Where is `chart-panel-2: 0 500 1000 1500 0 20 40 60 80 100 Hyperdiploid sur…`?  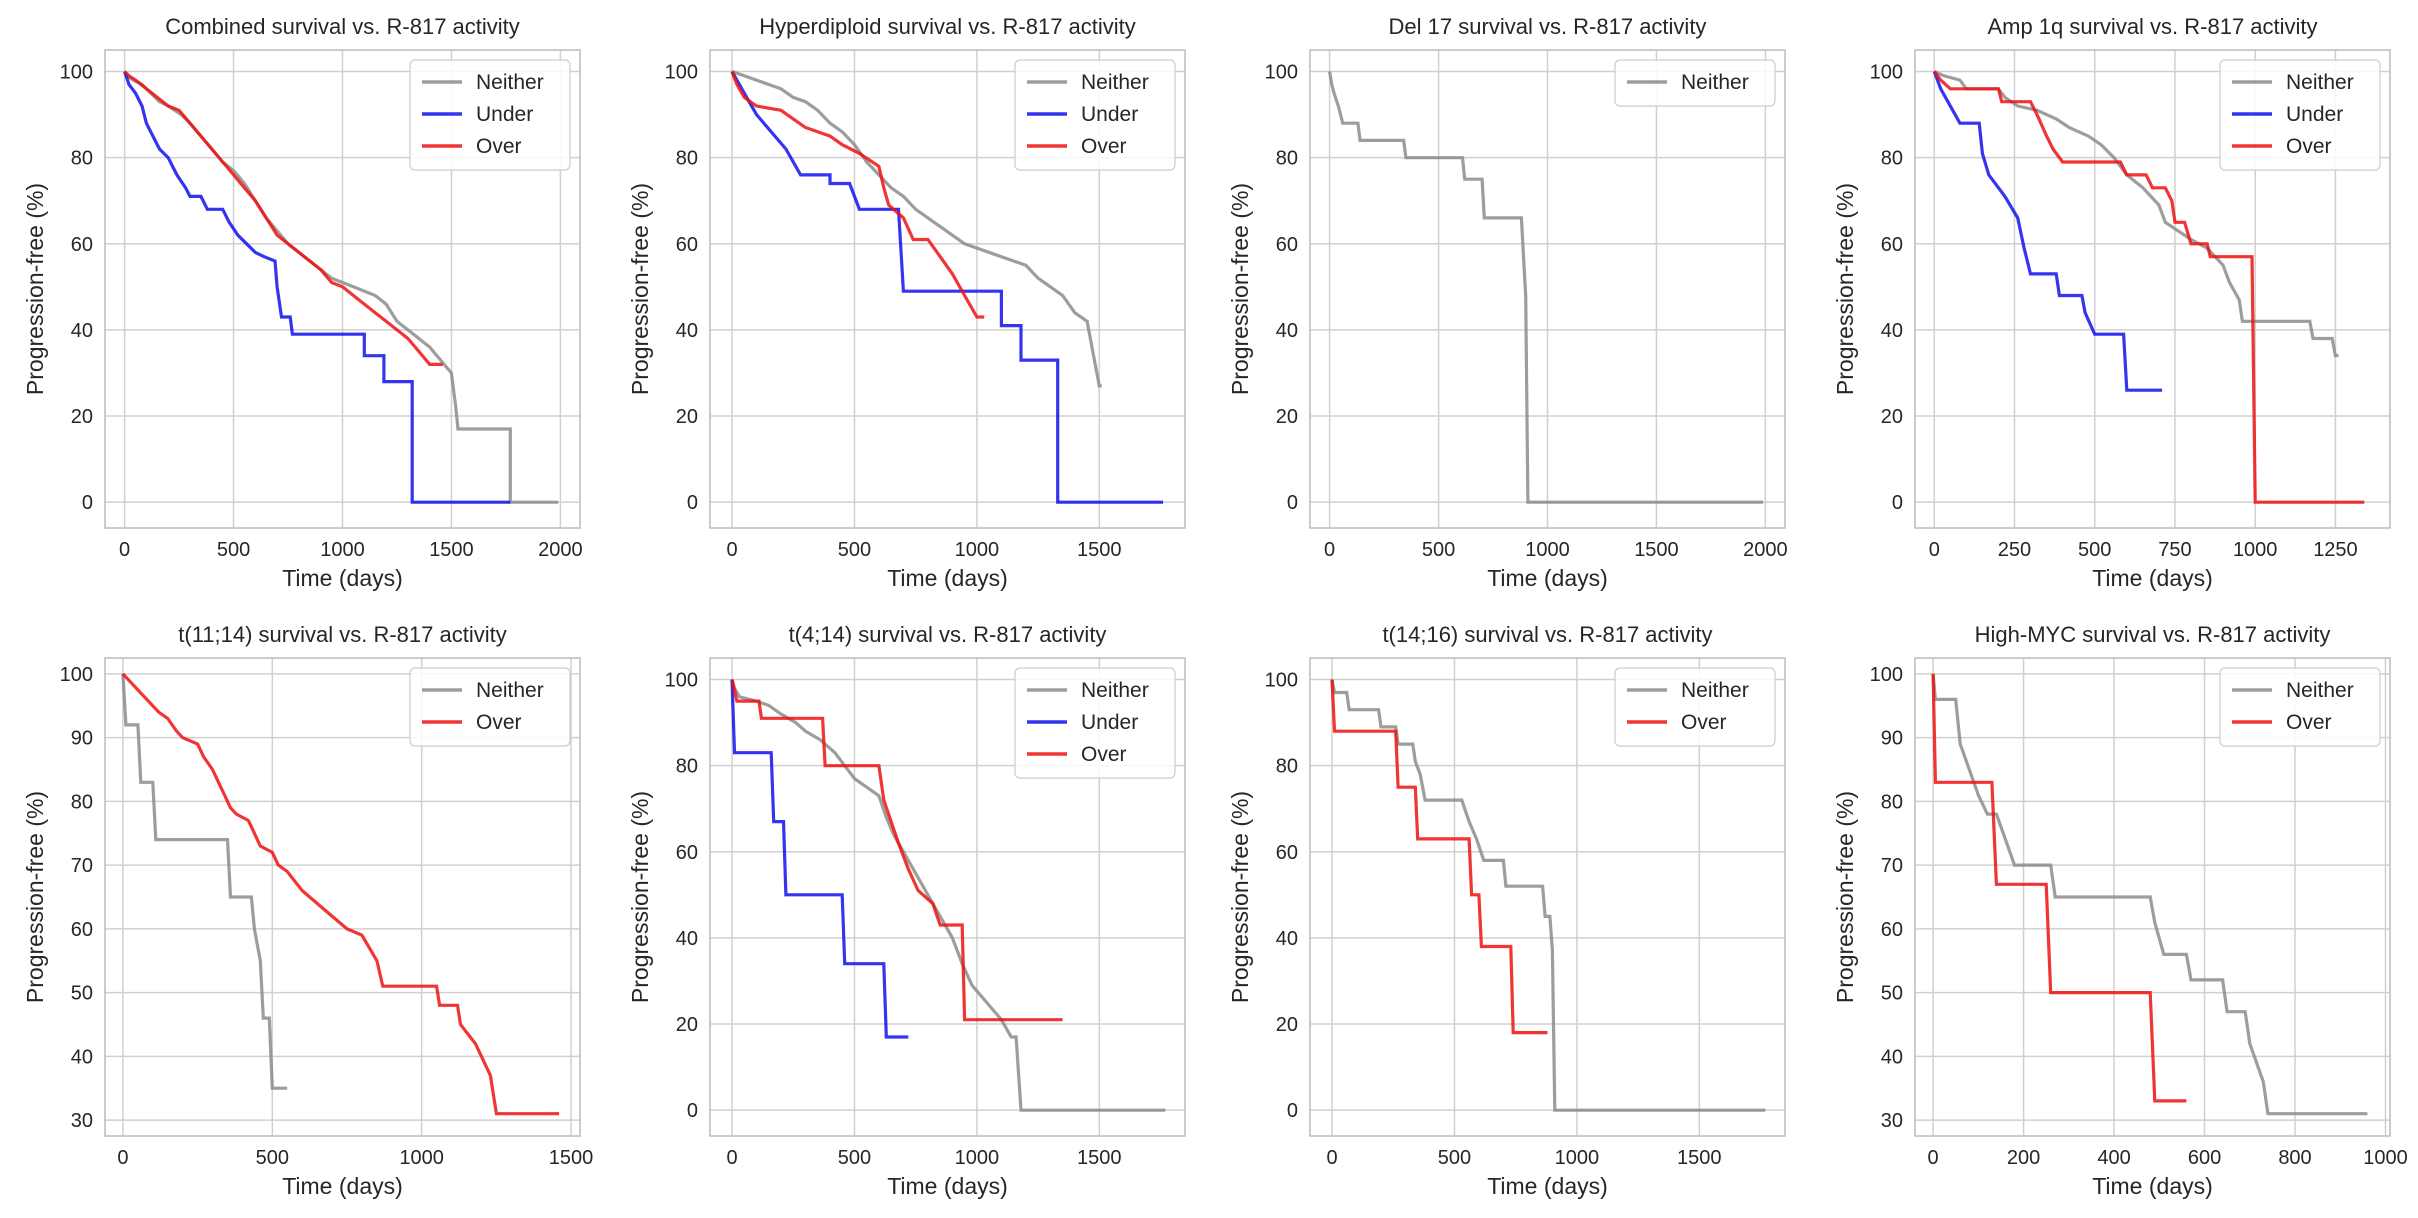
chart-panel-2: 0 500 1000 1500 0 20 40 60 80 100 Hyperdiploid sur… is located at coordinates (906, 302).